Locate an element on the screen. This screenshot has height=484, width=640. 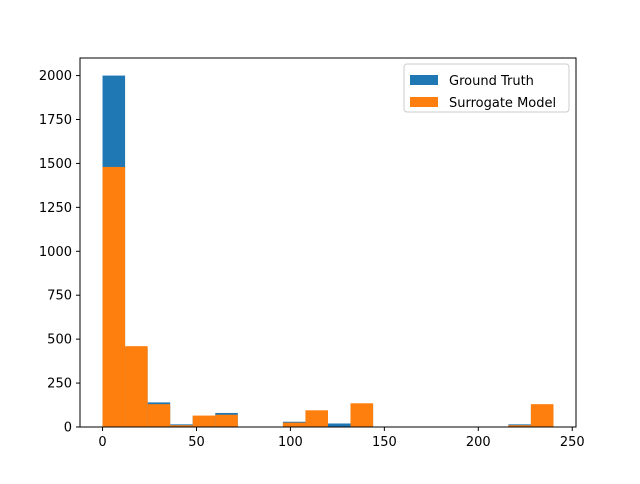
legend-label: Ground Truth is located at coordinates (491, 81).